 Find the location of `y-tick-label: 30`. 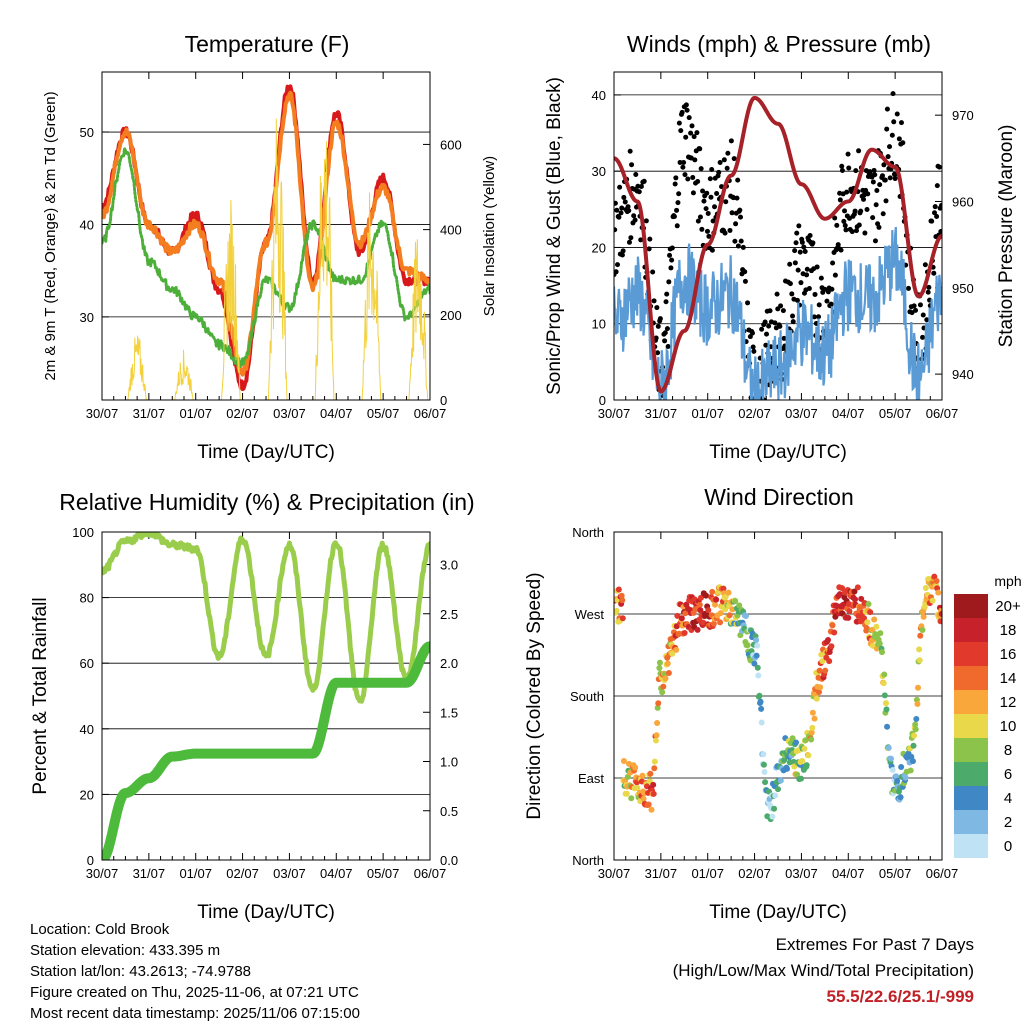

y-tick-label: 30 is located at coordinates (87, 317).